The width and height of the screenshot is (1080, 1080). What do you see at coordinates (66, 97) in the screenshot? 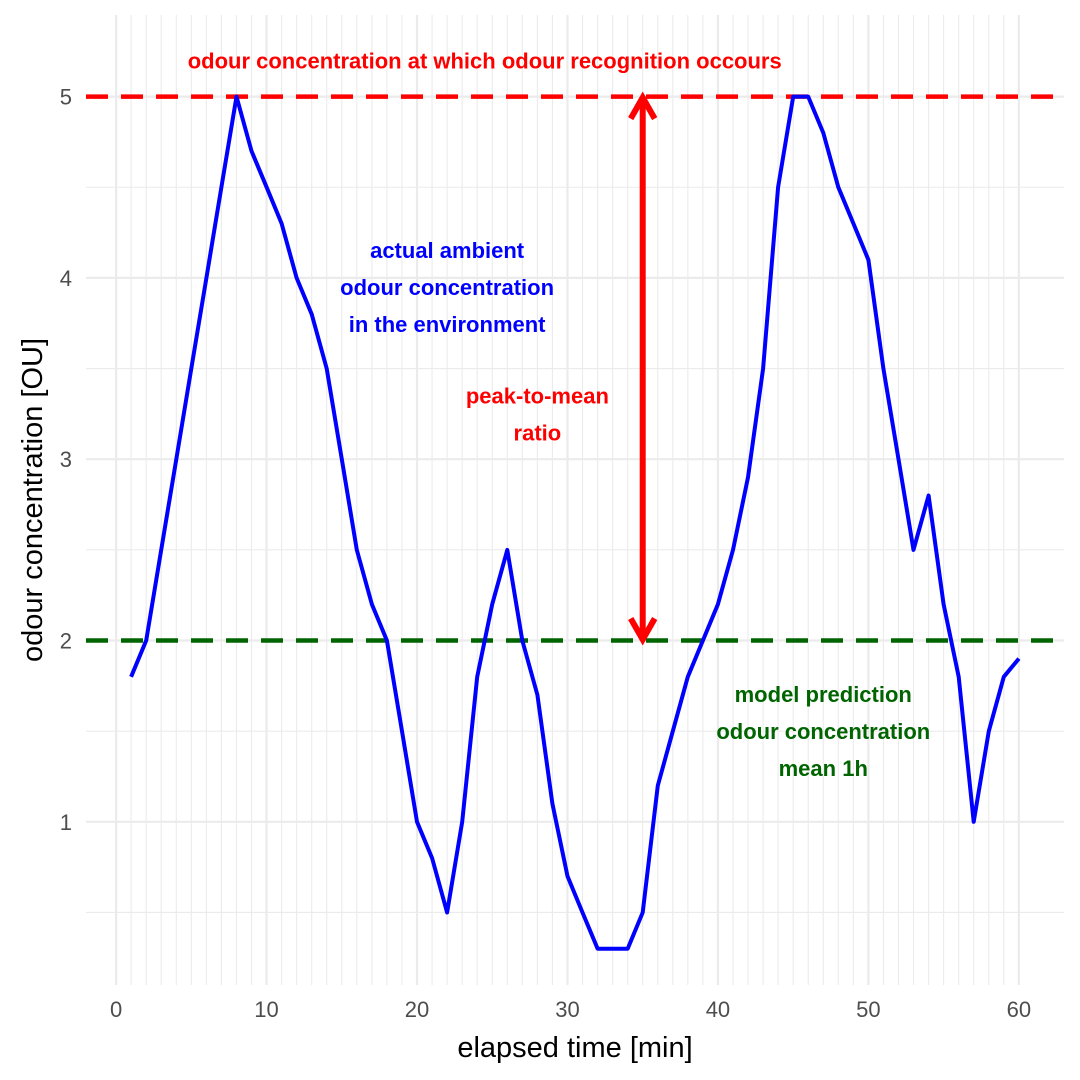
I see `y-tick-label: 5` at bounding box center [66, 97].